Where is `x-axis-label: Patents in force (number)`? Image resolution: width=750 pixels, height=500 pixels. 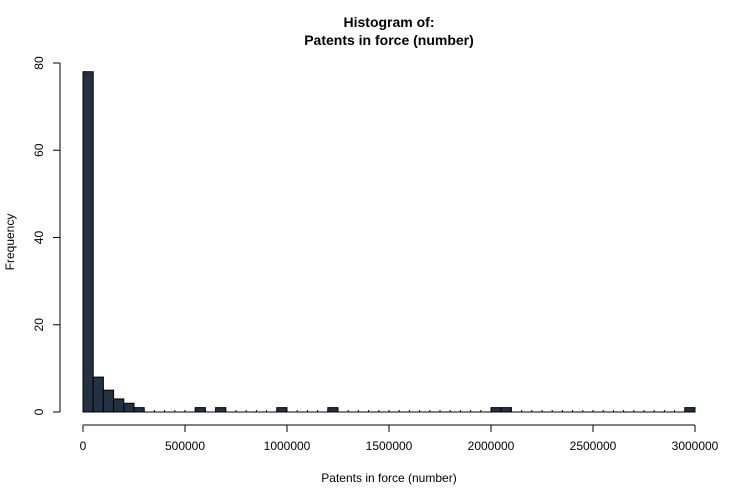
x-axis-label: Patents in force (number) is located at coordinates (388, 478).